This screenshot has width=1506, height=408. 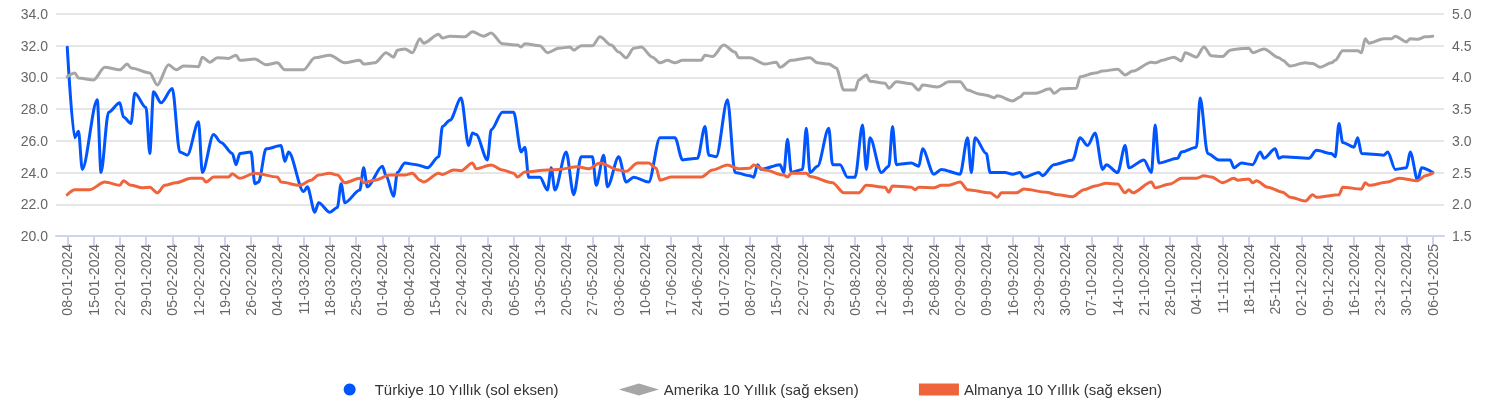 What do you see at coordinates (1091, 279) in the screenshot?
I see `x-tick-label: 07-10-2024` at bounding box center [1091, 279].